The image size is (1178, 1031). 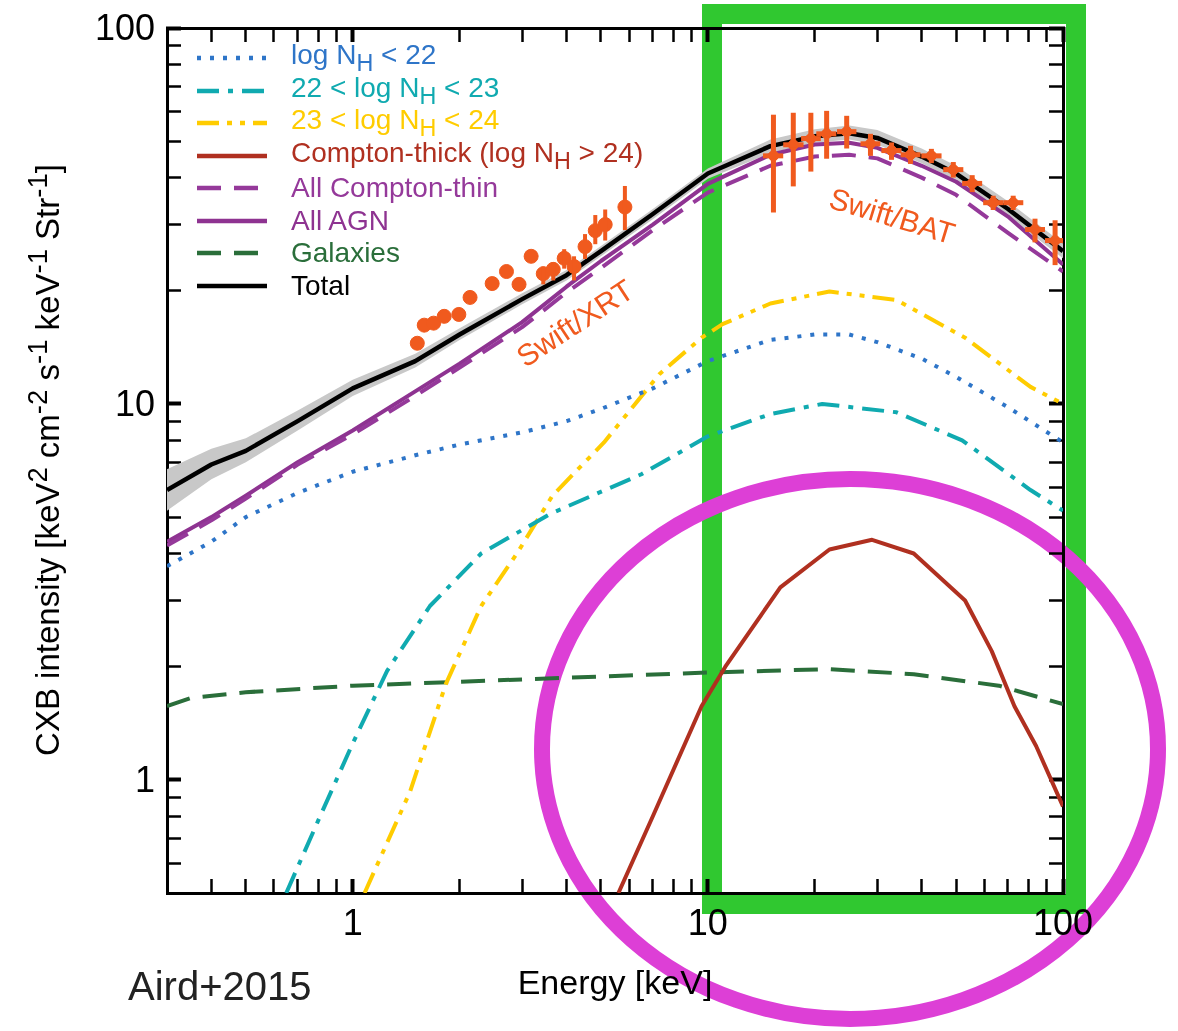 What do you see at coordinates (124, 27) in the screenshot?
I see `y-tick-label: 100` at bounding box center [124, 27].